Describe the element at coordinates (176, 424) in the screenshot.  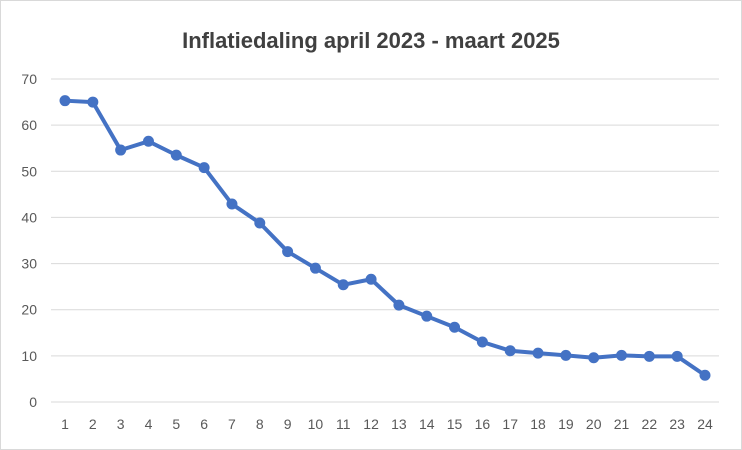
I see `x-tick-label: 5` at that location.